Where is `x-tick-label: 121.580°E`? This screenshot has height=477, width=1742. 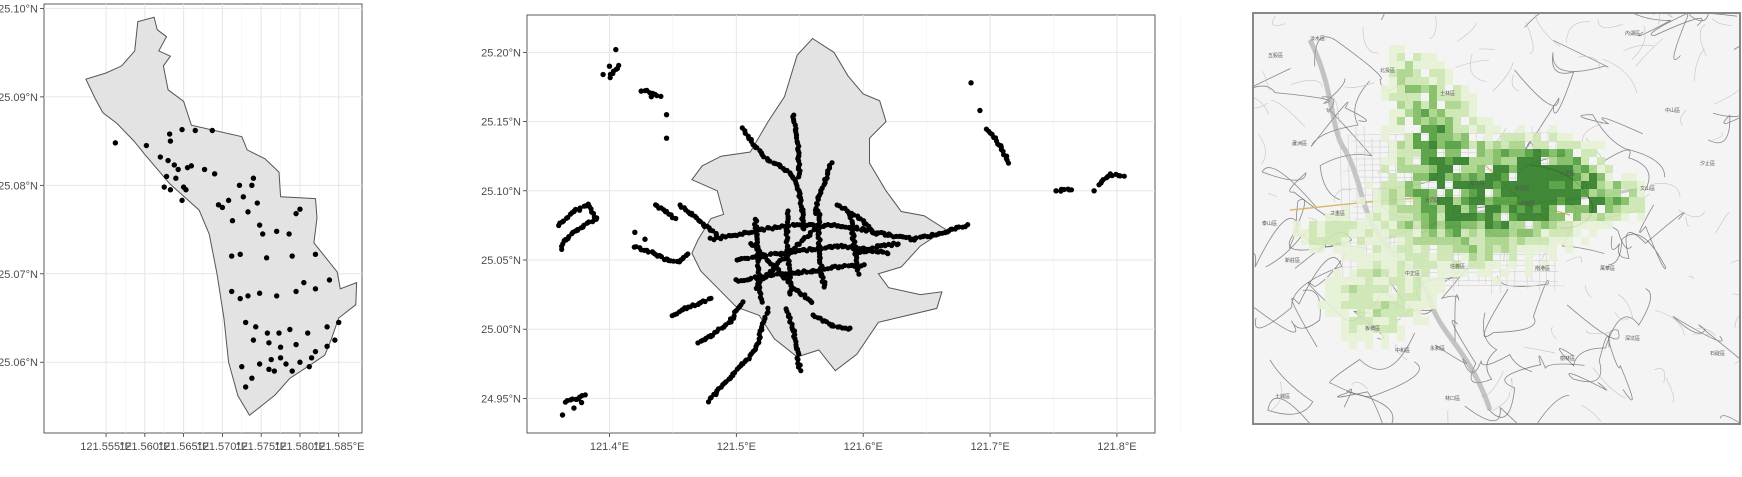 x-tick-label: 121.580°E is located at coordinates (300, 447).